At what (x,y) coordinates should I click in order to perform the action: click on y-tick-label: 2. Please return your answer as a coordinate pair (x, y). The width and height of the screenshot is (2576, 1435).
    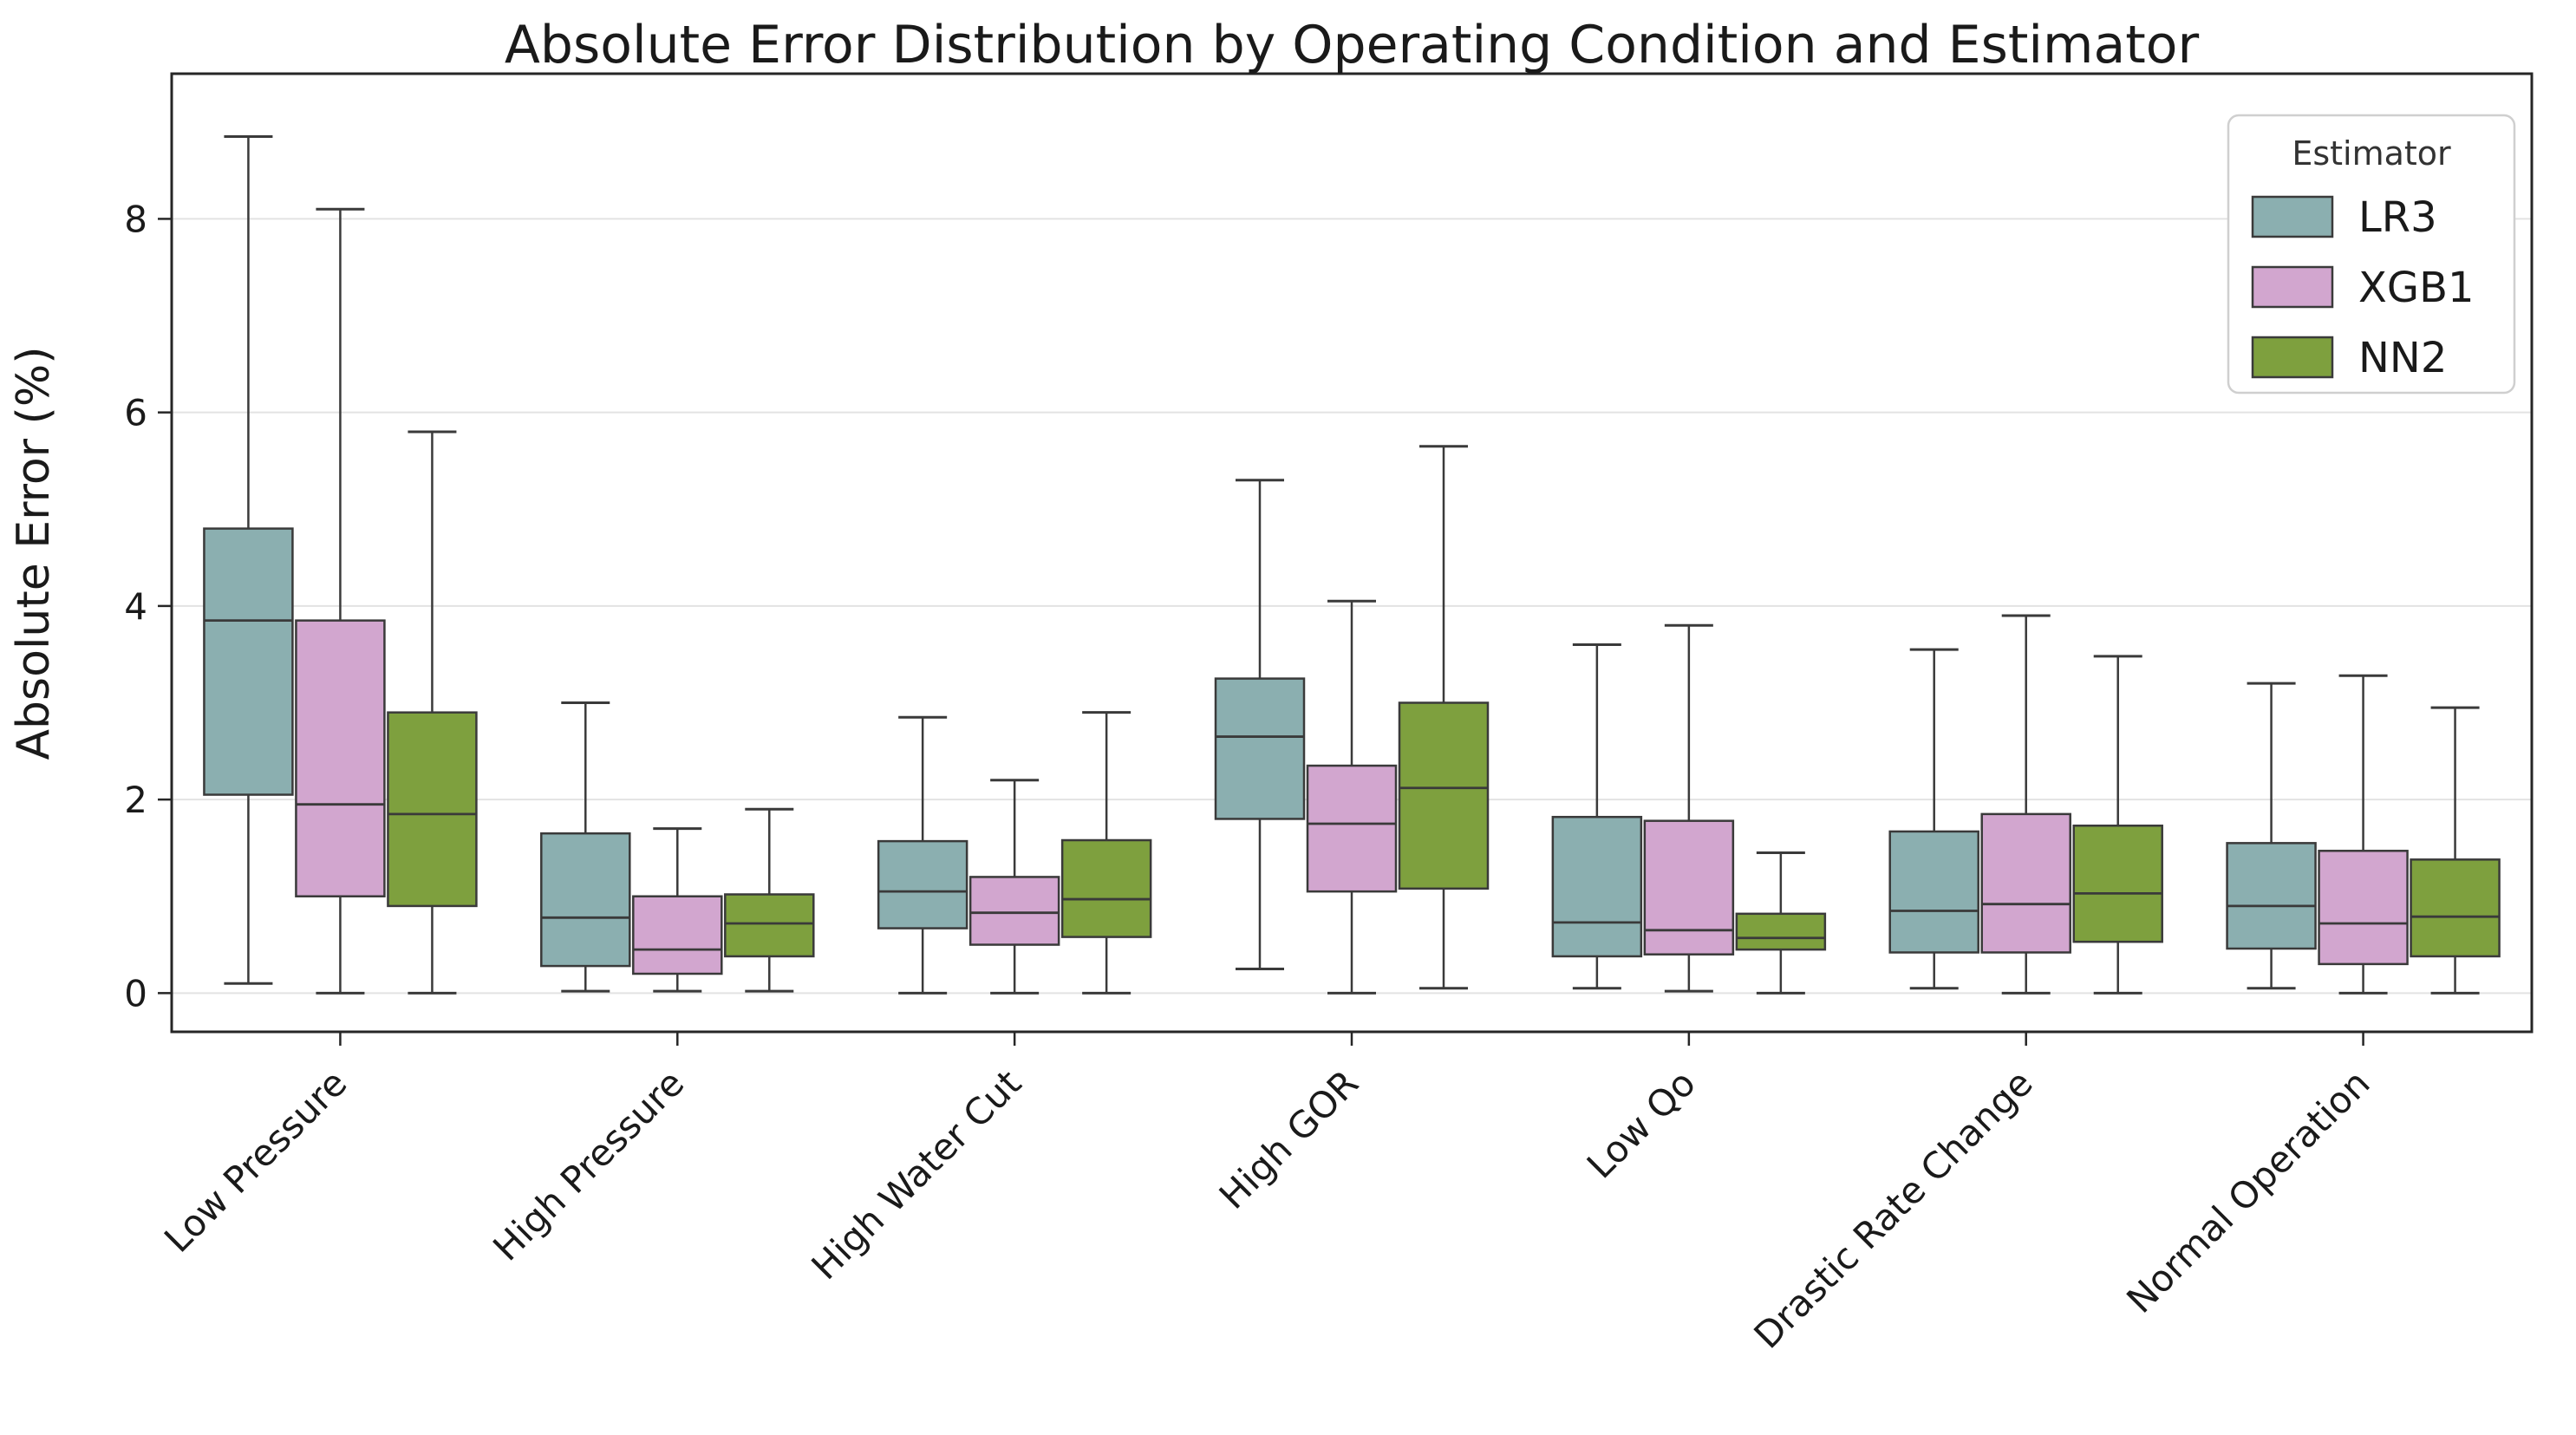
    Looking at the image, I should click on (136, 800).